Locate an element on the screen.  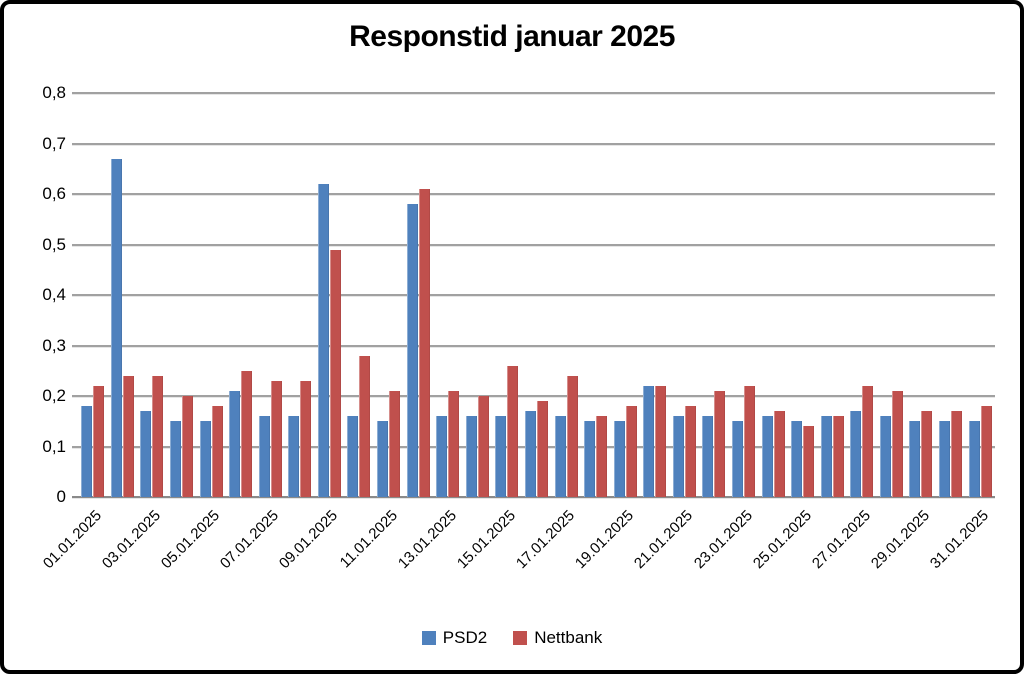
x-tick-label: 07.01.2025 is located at coordinates (250, 540).